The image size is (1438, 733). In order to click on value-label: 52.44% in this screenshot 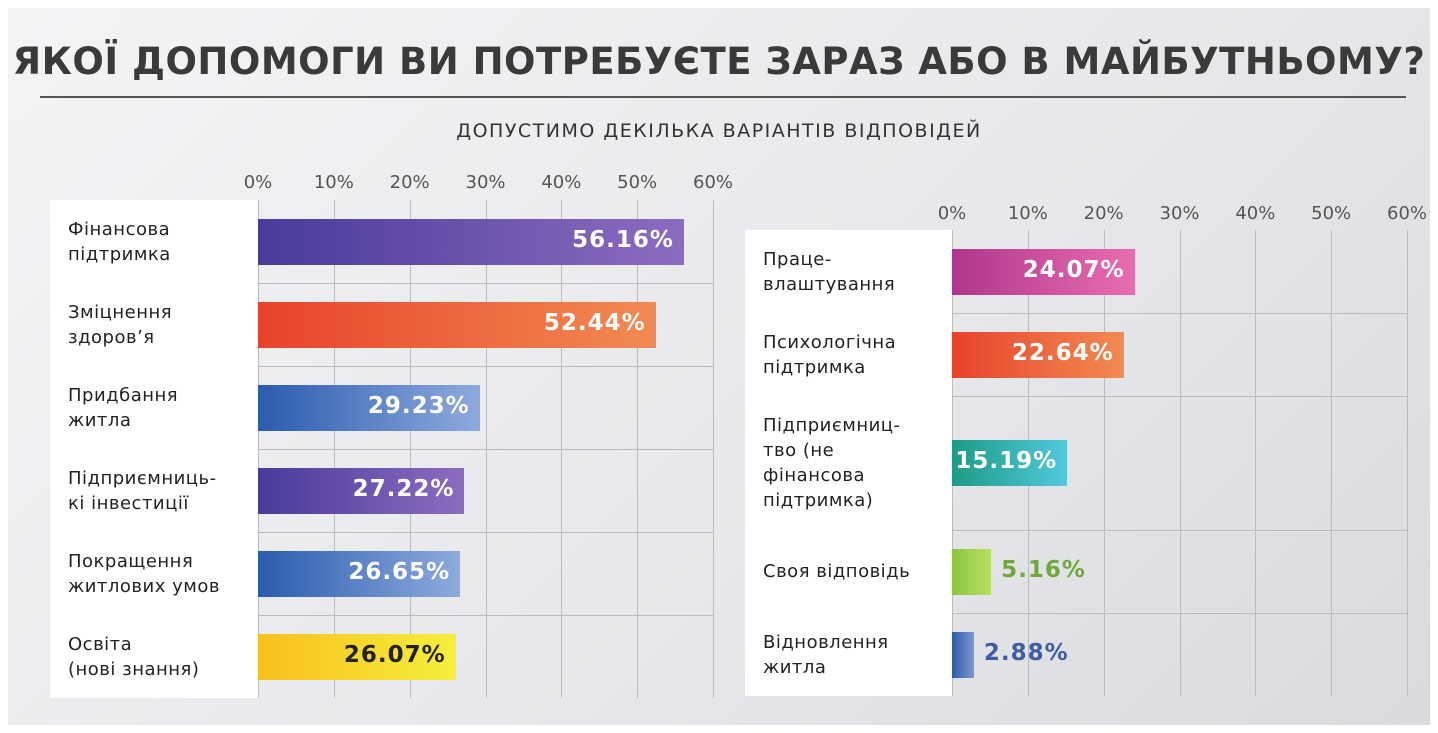, I will do `click(594, 322)`.